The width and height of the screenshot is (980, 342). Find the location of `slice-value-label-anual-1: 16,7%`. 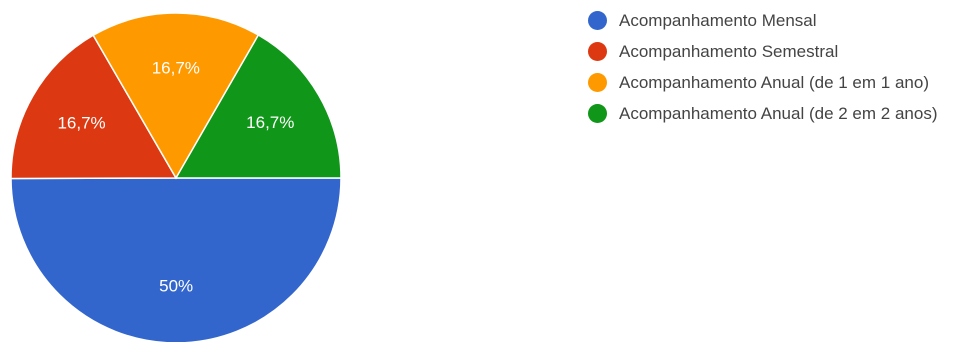

slice-value-label-anual-1: 16,7% is located at coordinates (176, 68).